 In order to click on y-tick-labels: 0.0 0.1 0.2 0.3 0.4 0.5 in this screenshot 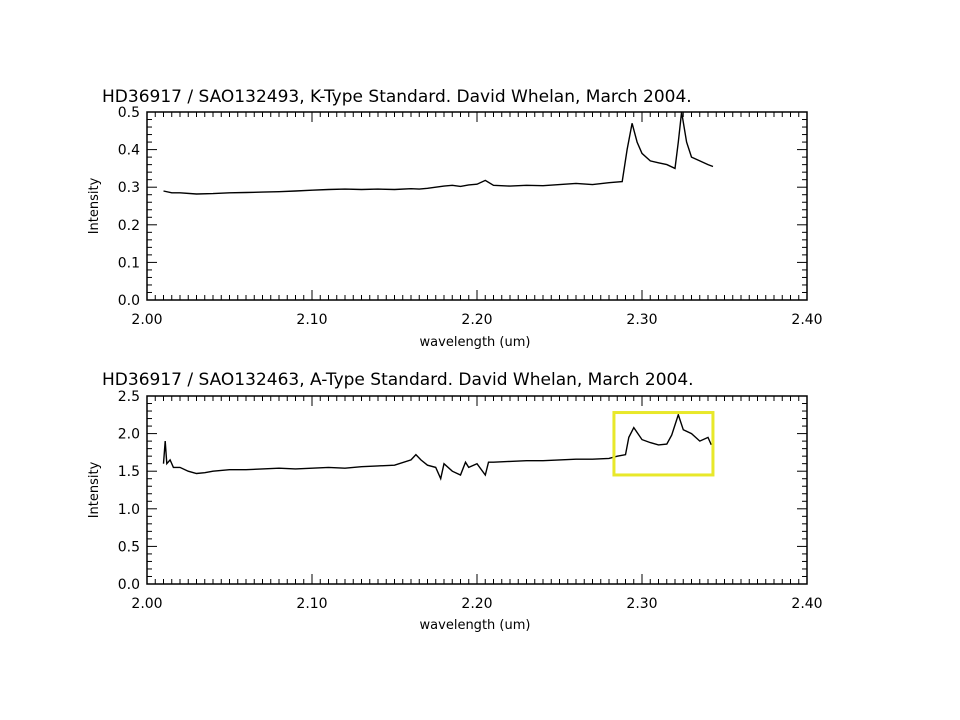, I will do `click(129, 207)`.